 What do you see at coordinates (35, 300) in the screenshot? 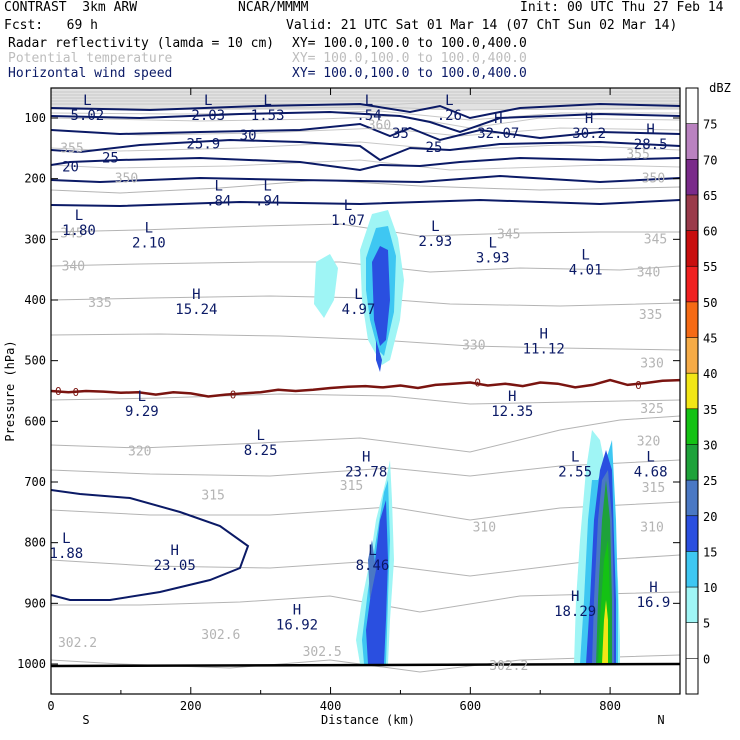
I see `y-tick-label: 400` at bounding box center [35, 300].